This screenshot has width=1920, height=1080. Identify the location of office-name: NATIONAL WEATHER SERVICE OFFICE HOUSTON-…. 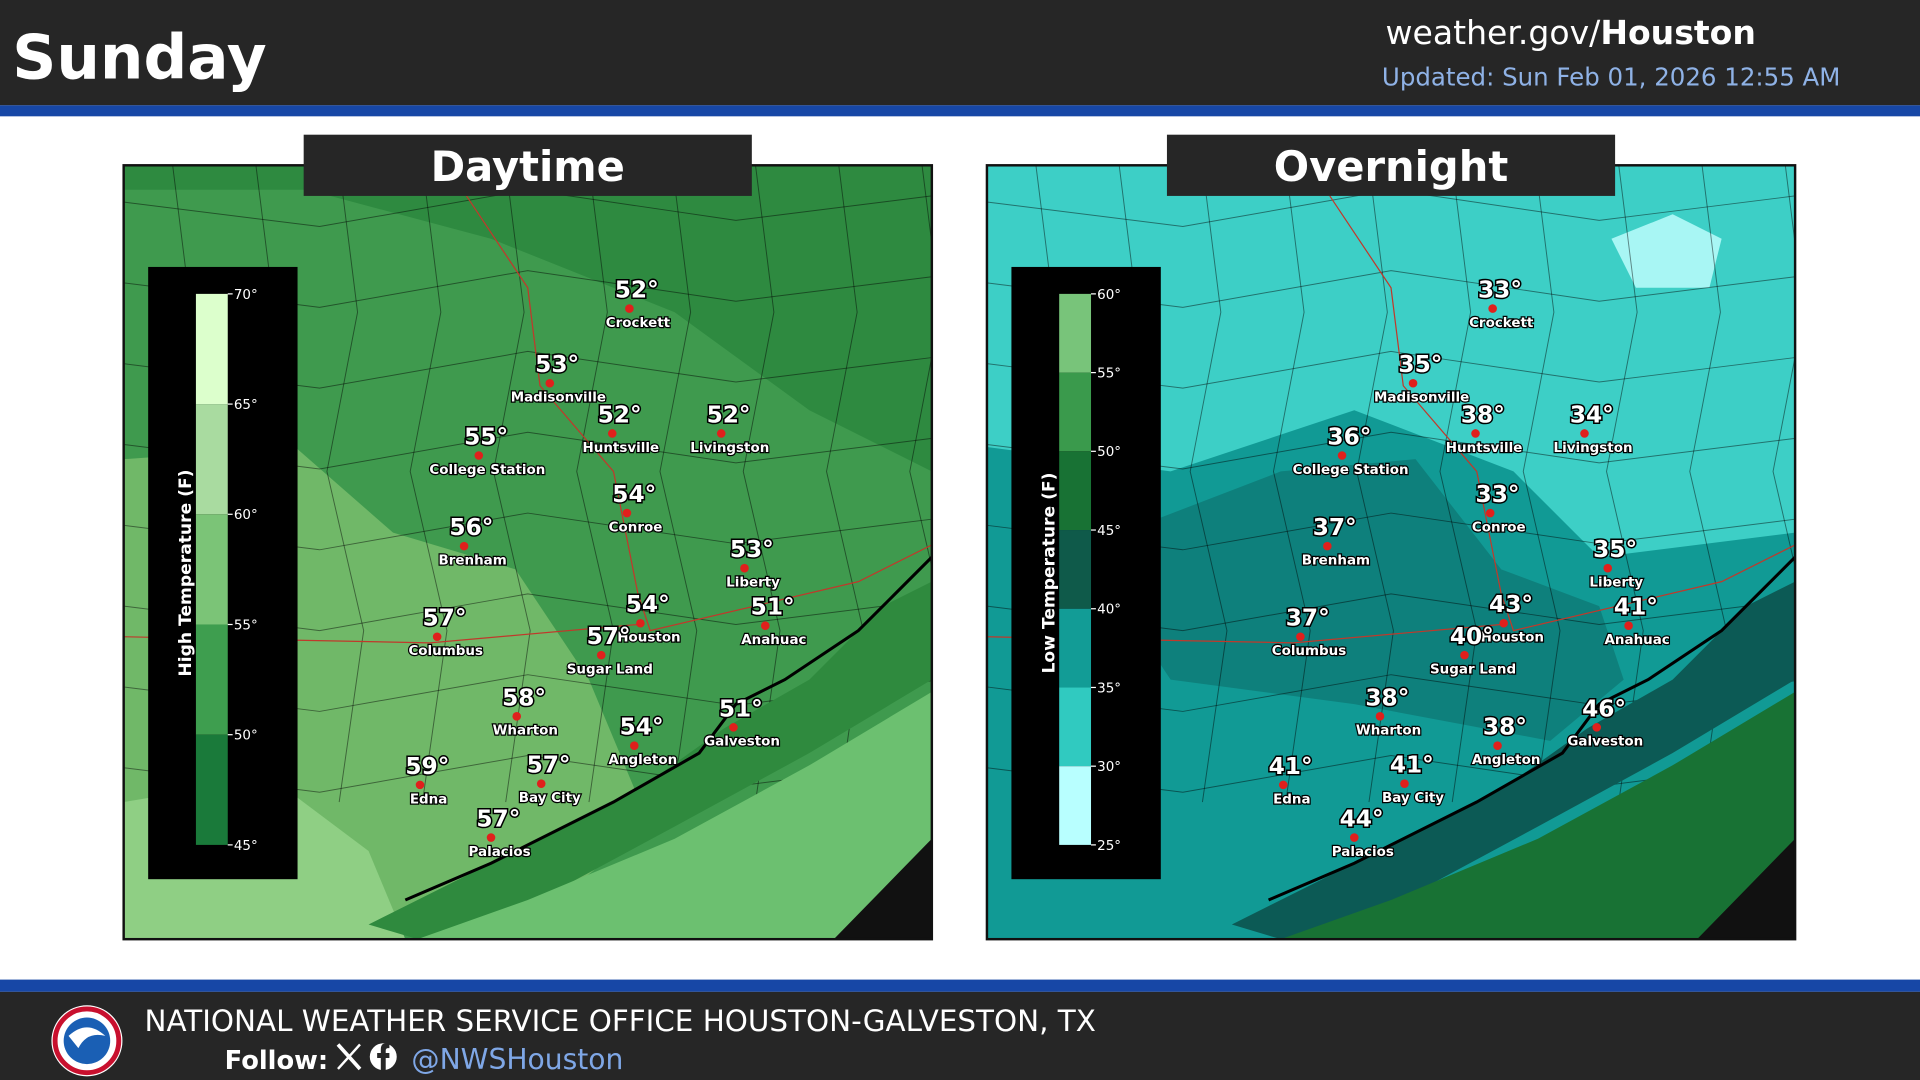
(619, 1021).